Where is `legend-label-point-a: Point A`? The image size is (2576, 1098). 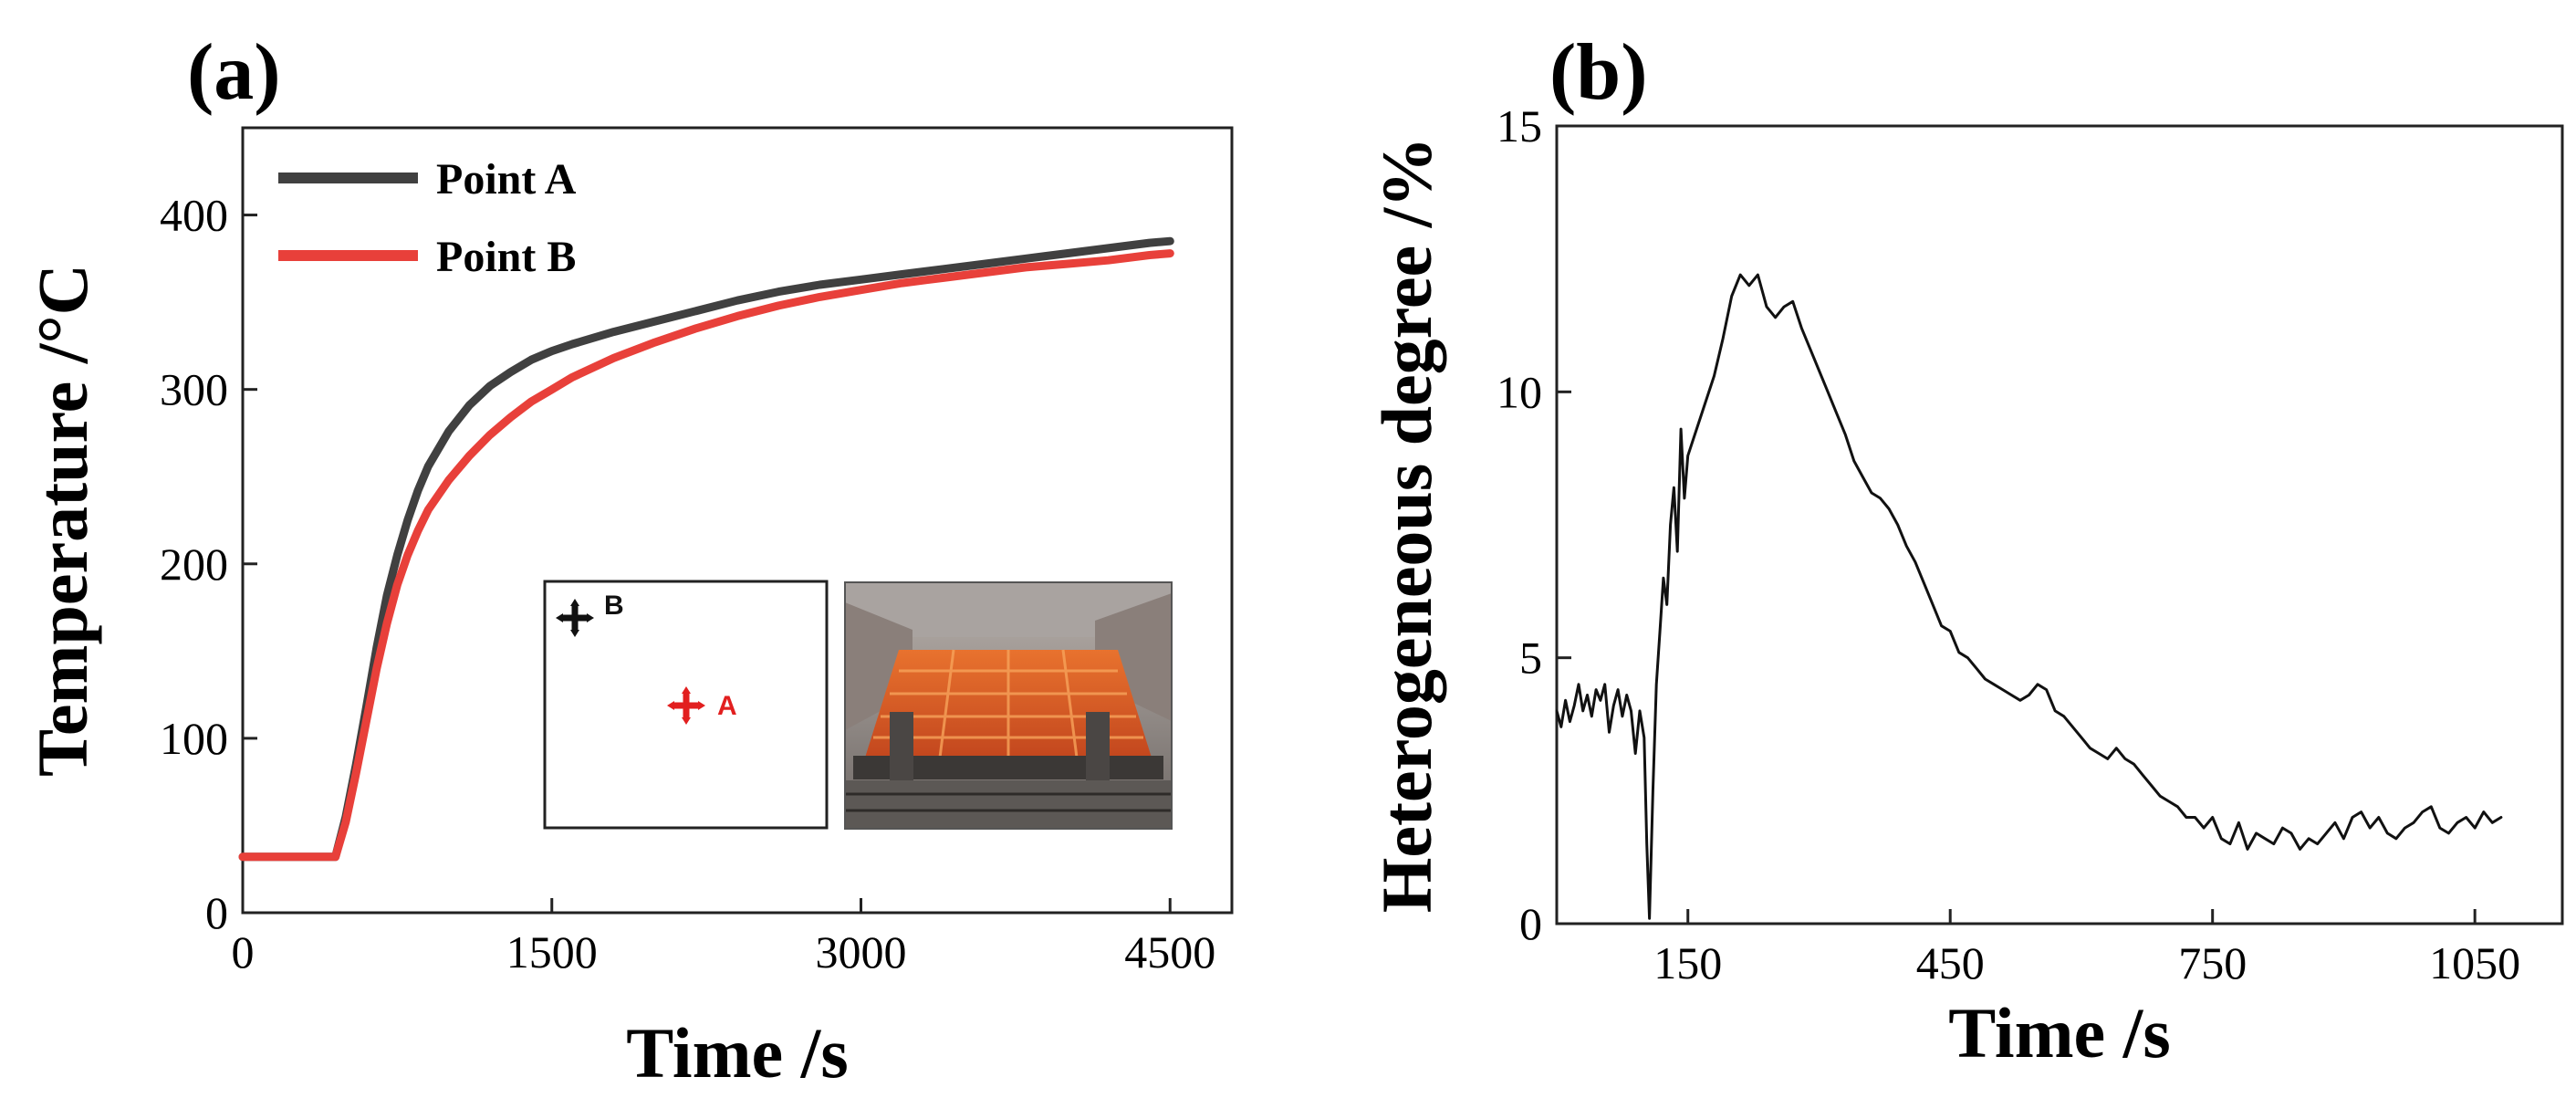
legend-label-point-a: Point A is located at coordinates (506, 179).